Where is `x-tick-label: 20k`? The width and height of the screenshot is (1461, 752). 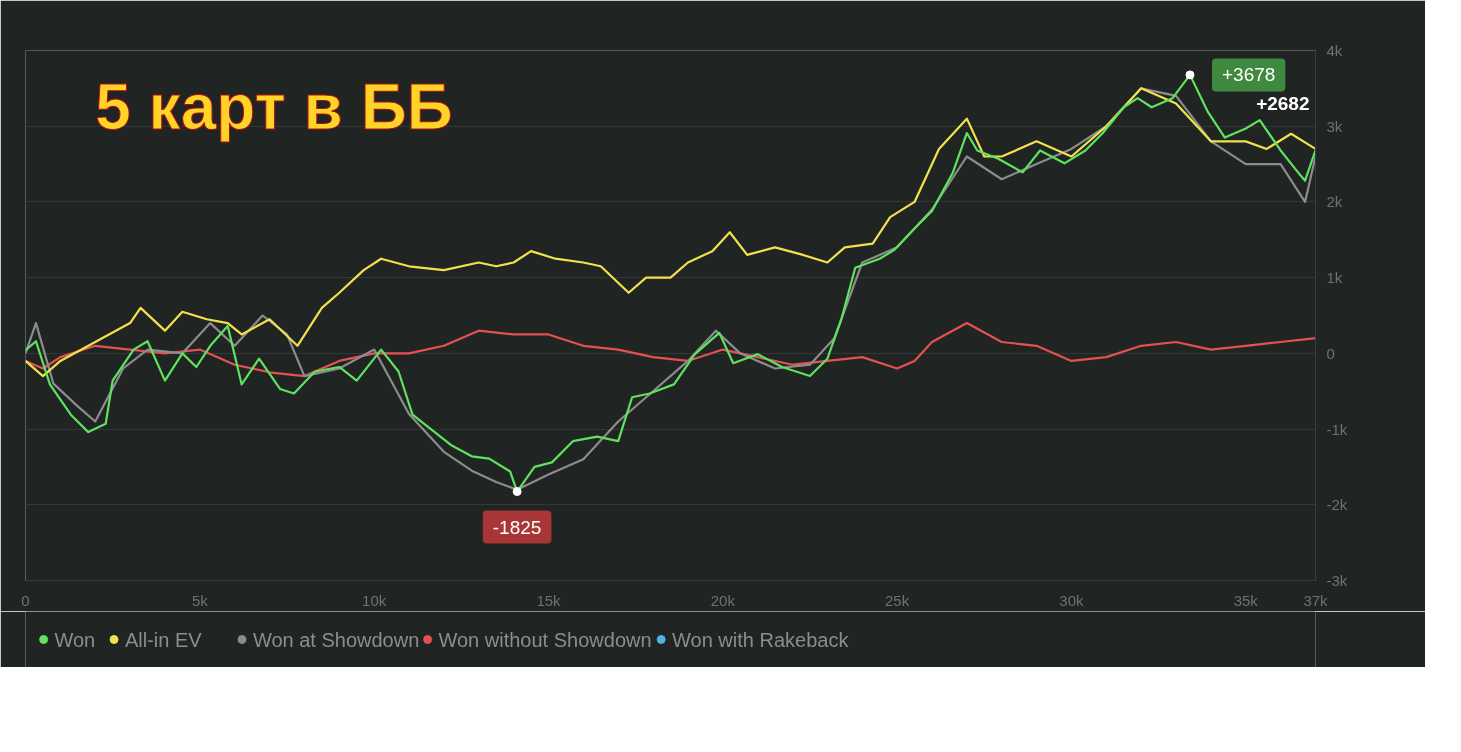
x-tick-label: 20k is located at coordinates (723, 600).